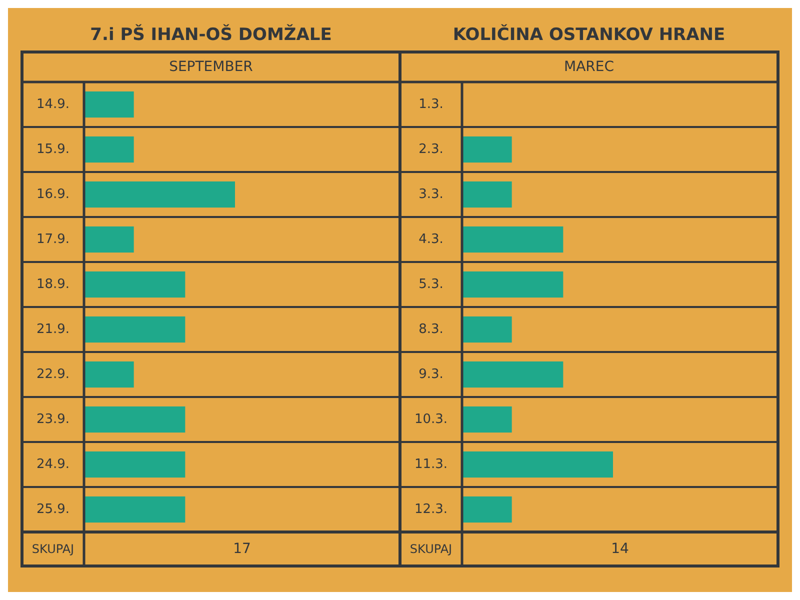  What do you see at coordinates (431, 509) in the screenshot?
I see `y-tick-label: 12.3.` at bounding box center [431, 509].